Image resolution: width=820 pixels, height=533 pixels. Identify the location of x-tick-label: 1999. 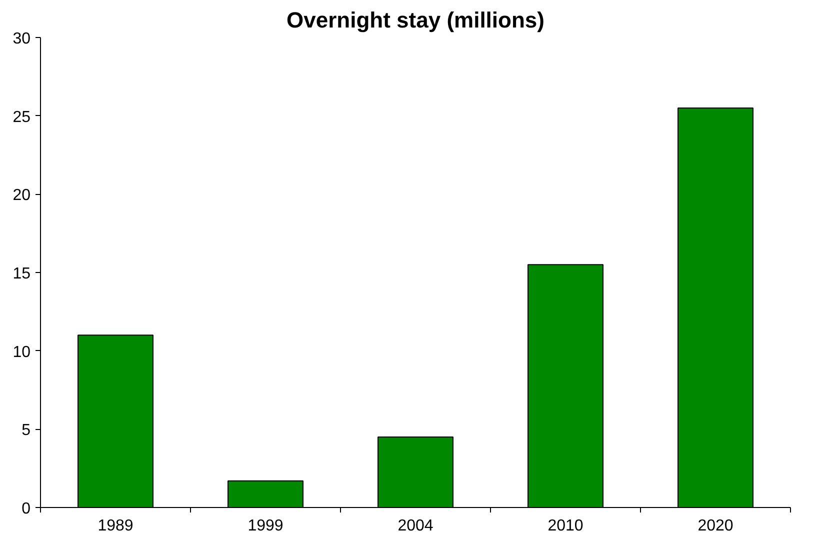
(266, 525).